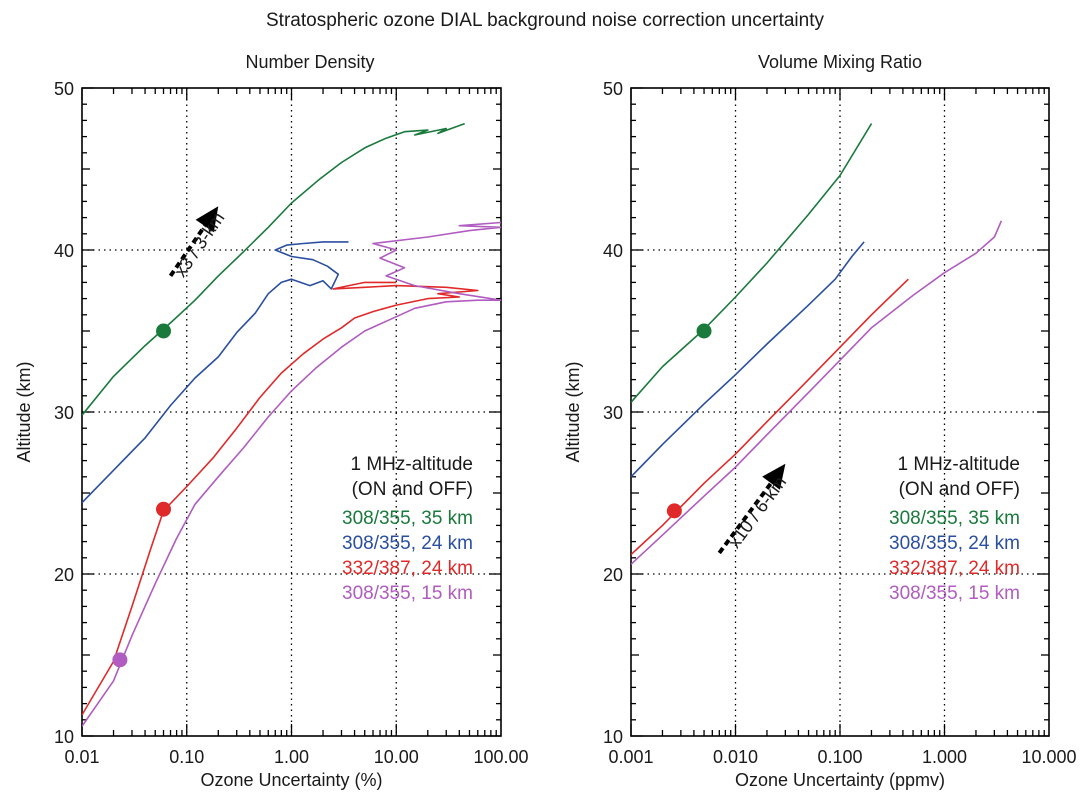 This screenshot has height=801, width=1089. What do you see at coordinates (500, 757) in the screenshot?
I see `x-tick-label: 100.00` at bounding box center [500, 757].